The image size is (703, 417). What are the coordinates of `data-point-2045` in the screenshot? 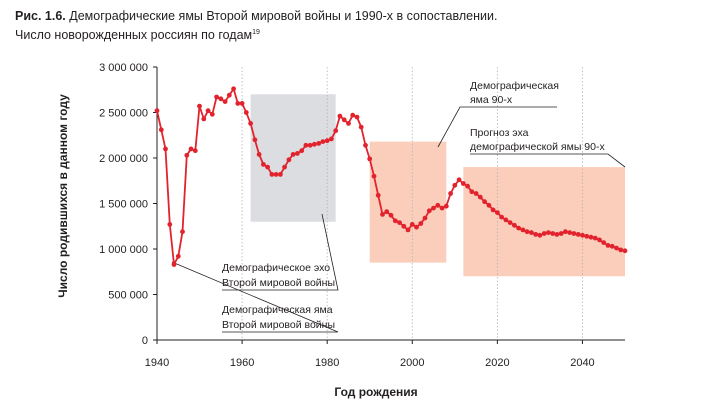 It's located at (604, 243).